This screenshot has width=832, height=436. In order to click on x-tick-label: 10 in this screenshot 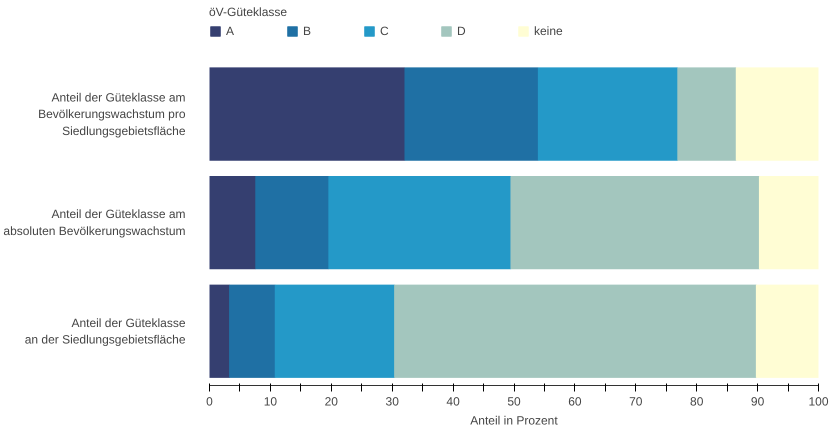, I will do `click(271, 401)`.